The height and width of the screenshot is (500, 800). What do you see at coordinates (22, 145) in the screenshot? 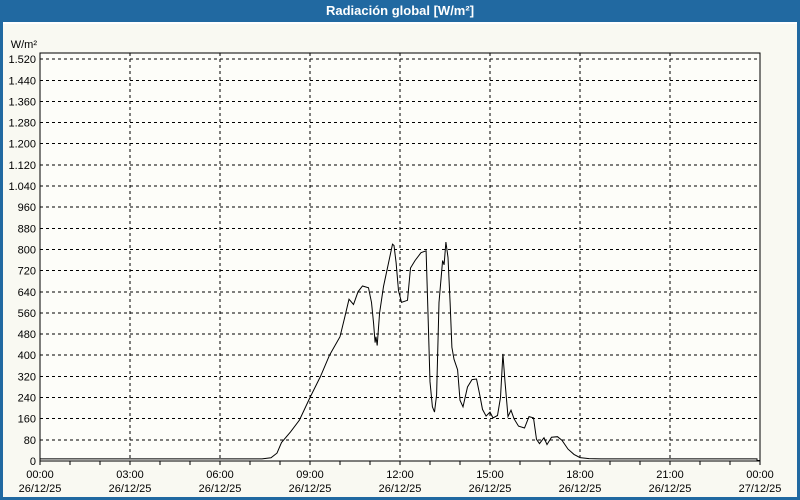
I see `svg-text: 1.200` at bounding box center [22, 145].